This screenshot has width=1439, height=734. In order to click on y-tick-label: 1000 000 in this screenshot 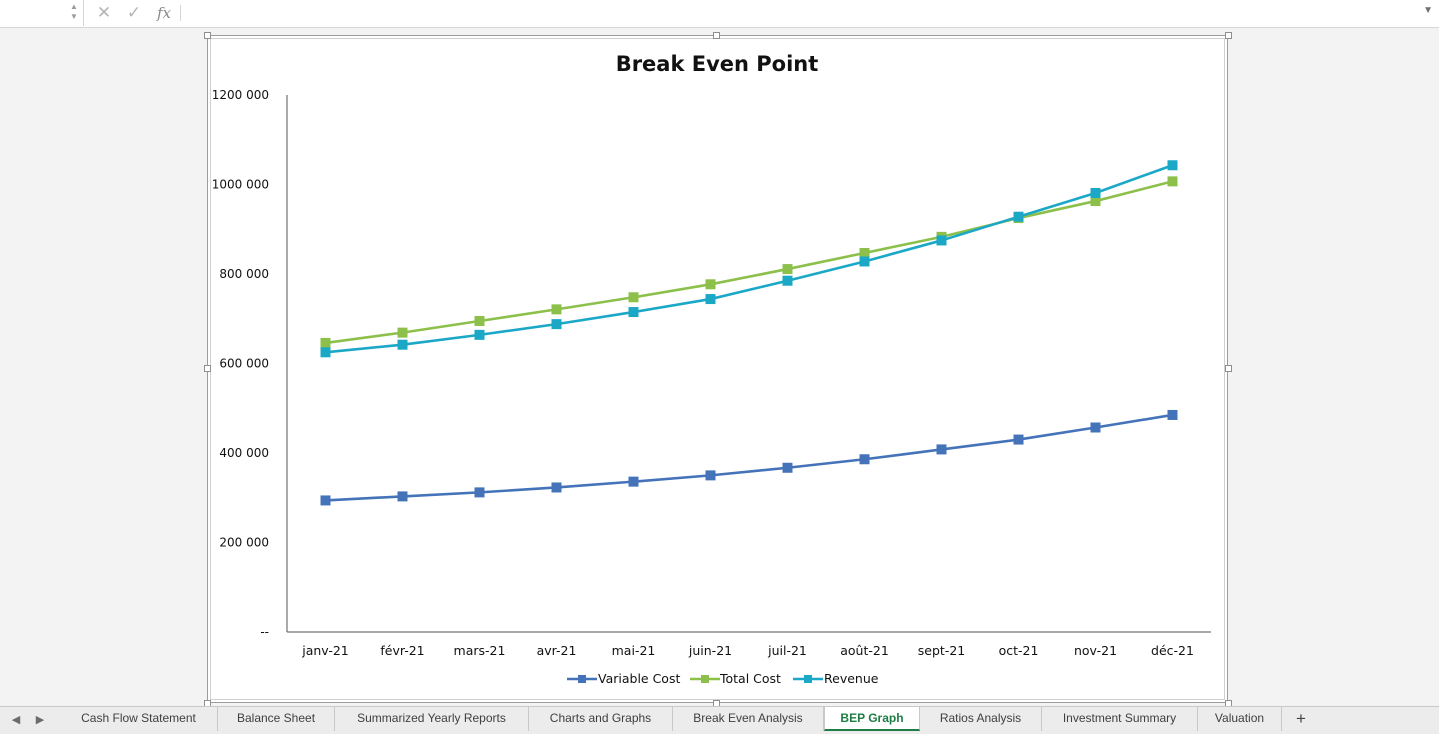, I will do `click(240, 185)`.